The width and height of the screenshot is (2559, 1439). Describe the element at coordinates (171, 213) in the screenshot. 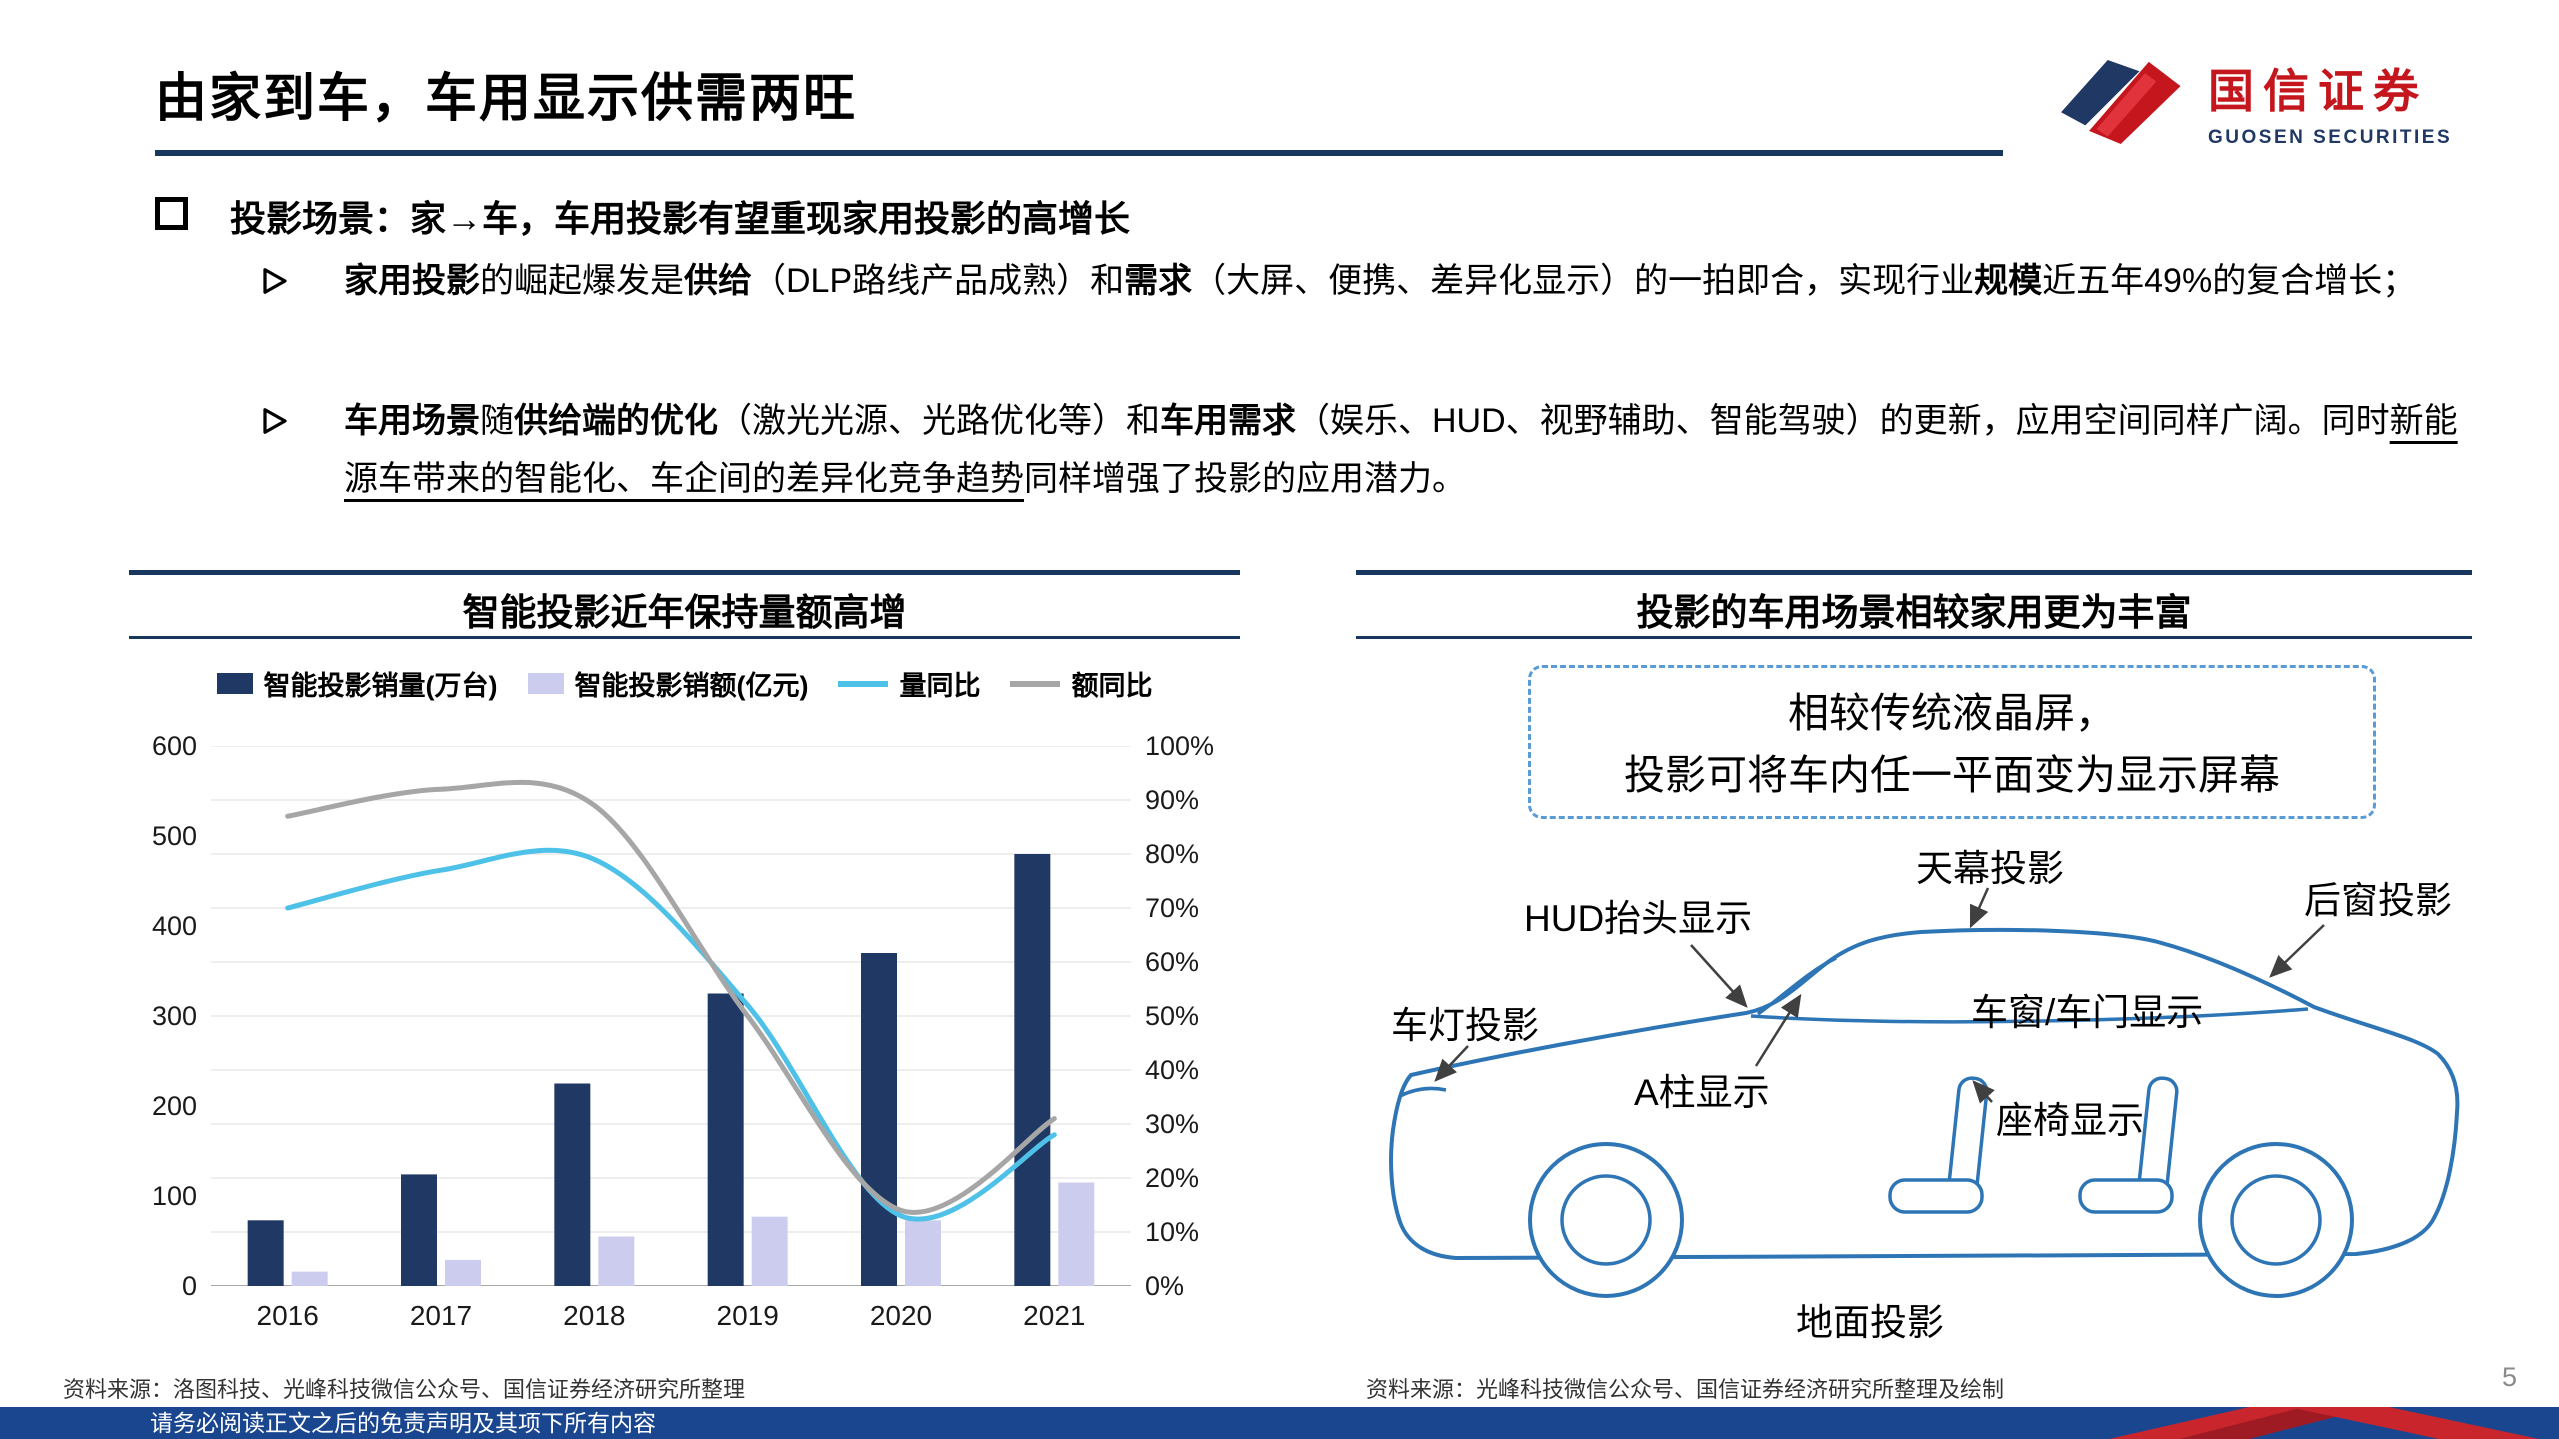

I see `square-bullet-icon` at that location.